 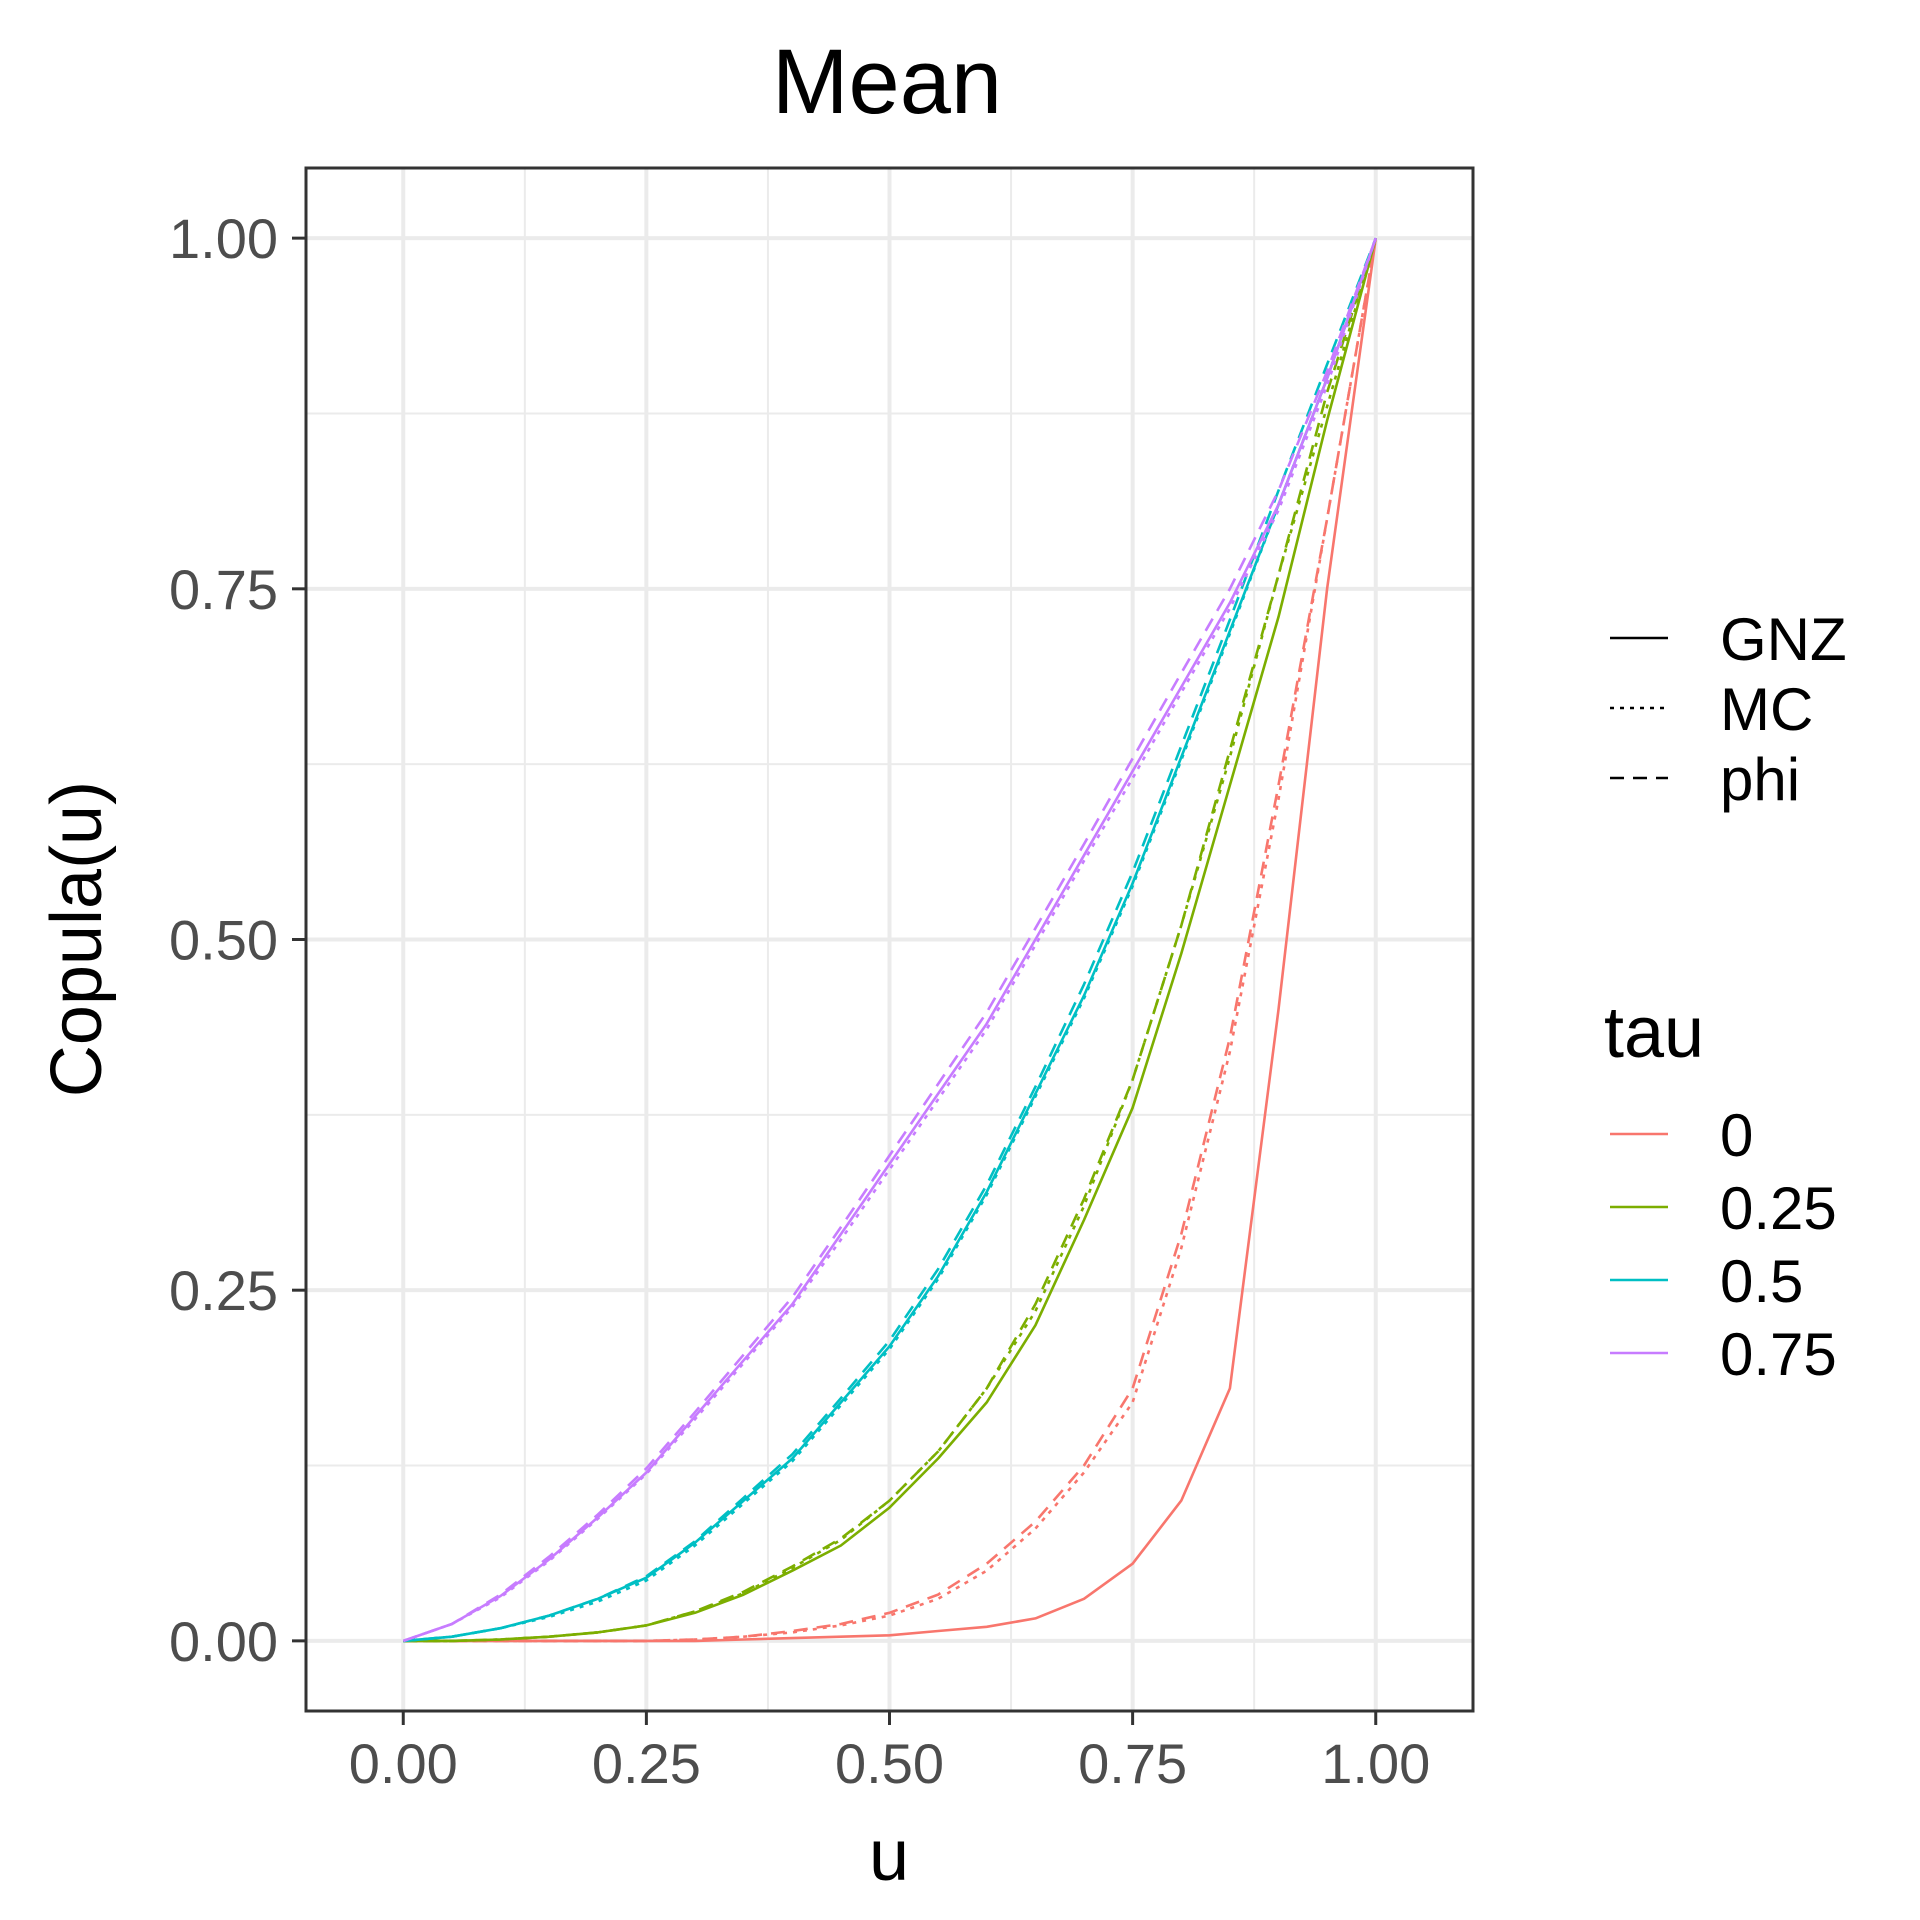 What do you see at coordinates (1766, 709) in the screenshot?
I see `legend-label-mc: MC` at bounding box center [1766, 709].